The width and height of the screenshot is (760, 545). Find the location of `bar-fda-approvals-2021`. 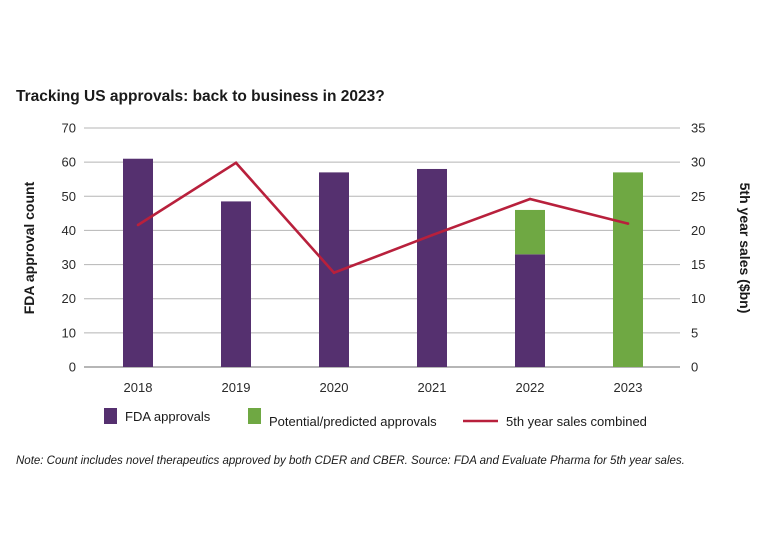

bar-fda-approvals-2021 is located at coordinates (432, 267).